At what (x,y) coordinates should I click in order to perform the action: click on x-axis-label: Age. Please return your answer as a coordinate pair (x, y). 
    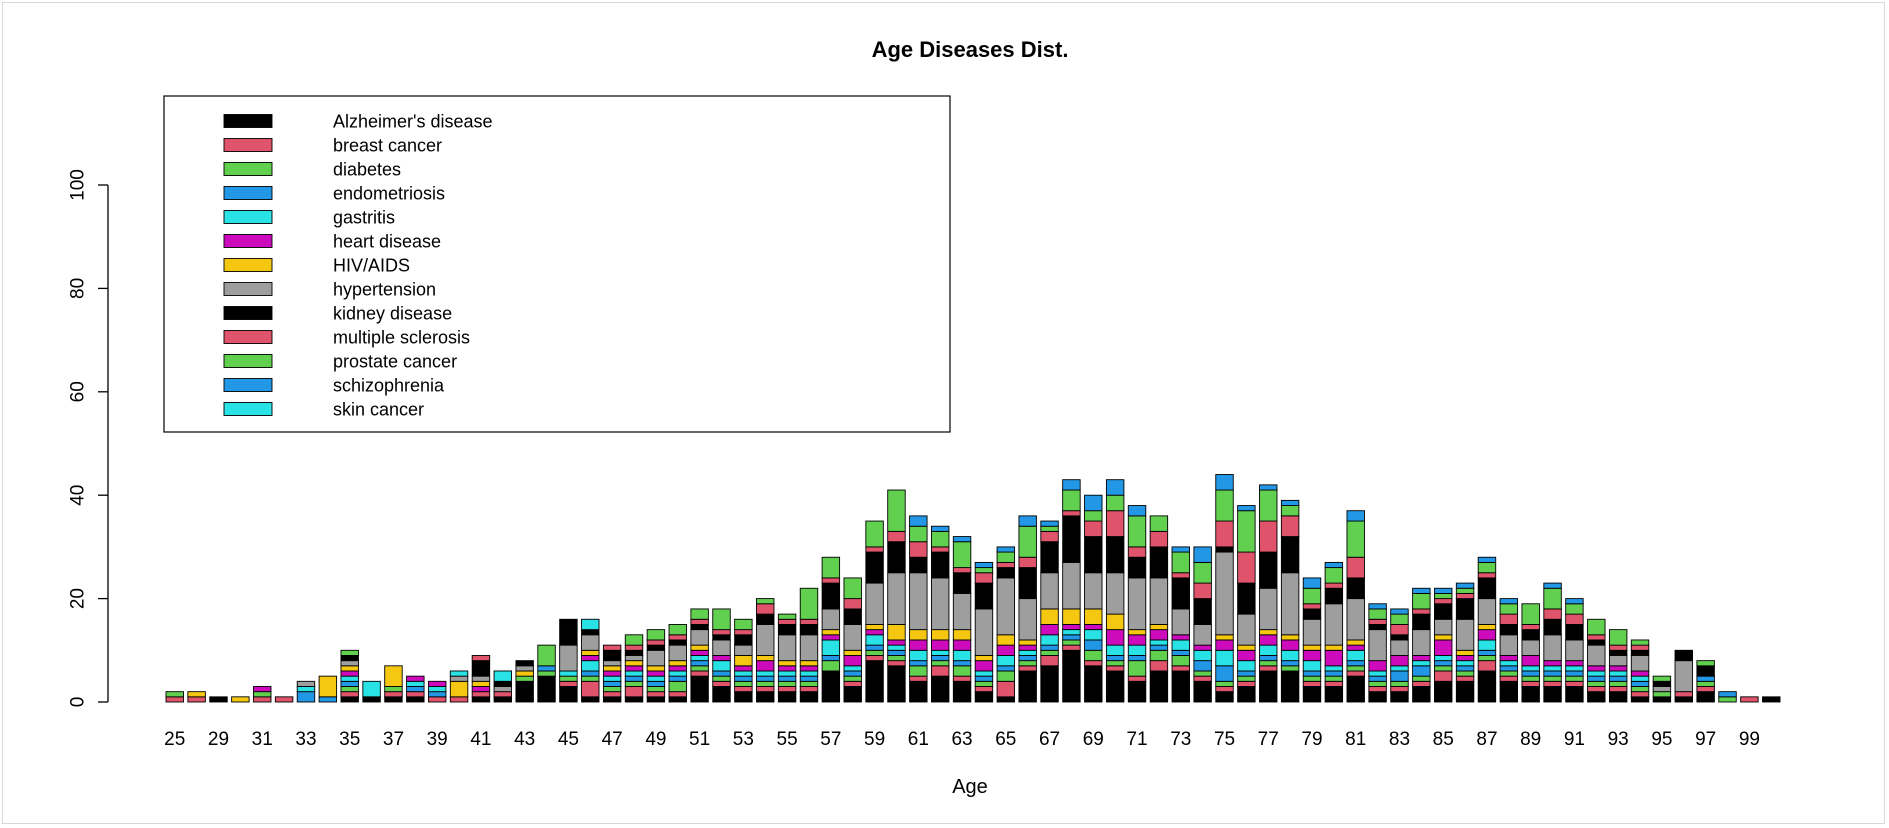
    Looking at the image, I should click on (970, 787).